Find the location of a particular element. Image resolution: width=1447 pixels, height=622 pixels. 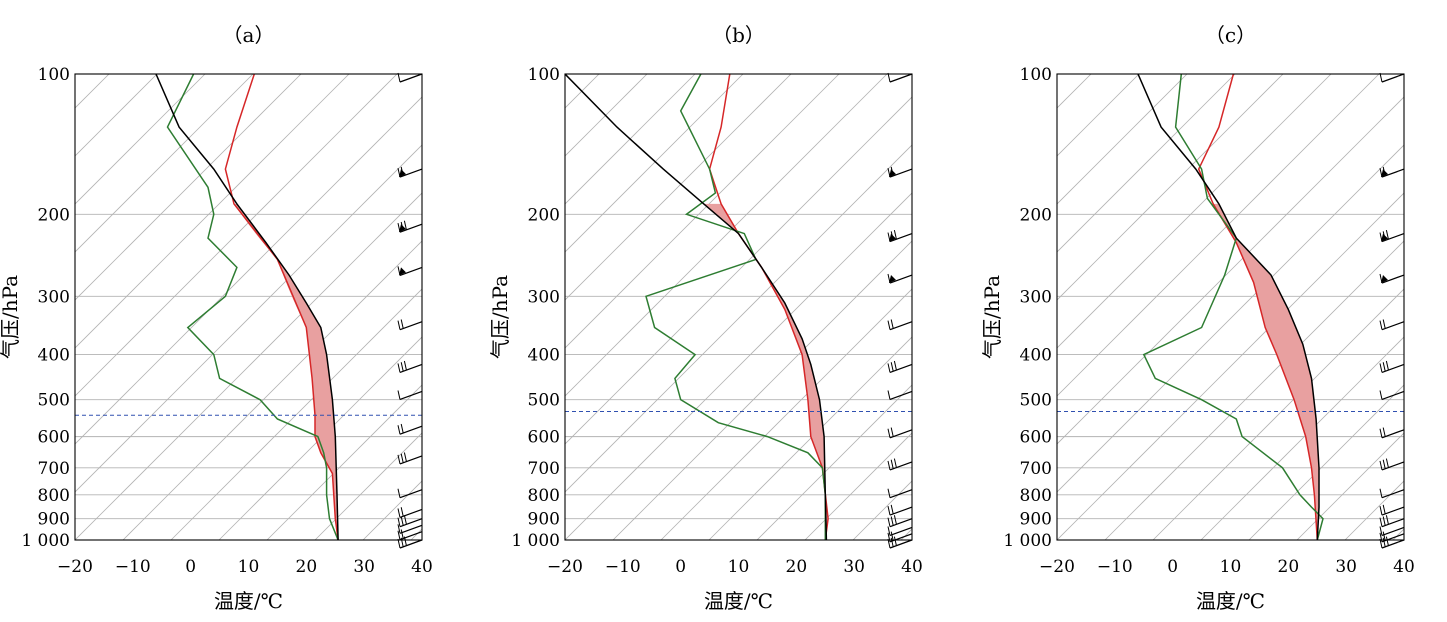

temperature-profile-line is located at coordinates (1258, 307).